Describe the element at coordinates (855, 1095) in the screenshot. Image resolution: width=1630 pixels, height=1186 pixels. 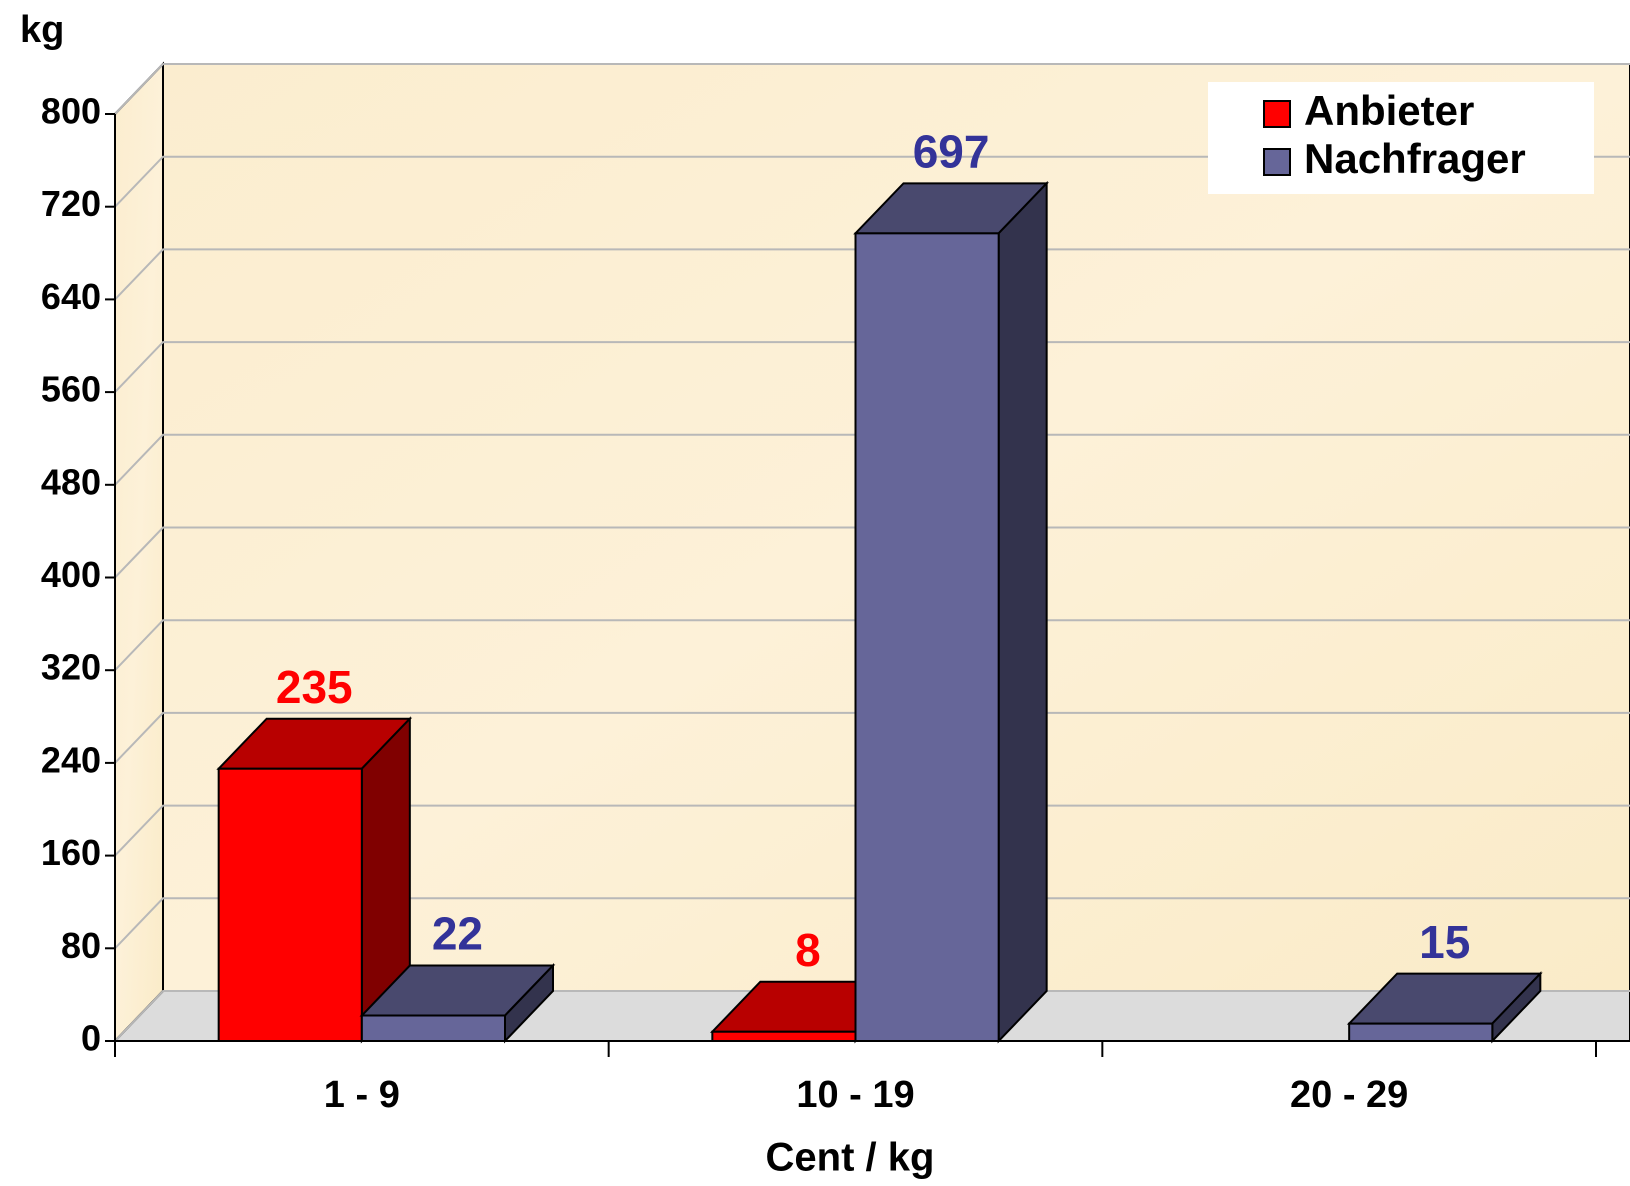
I see `x-tick-label: 10 - 19` at that location.